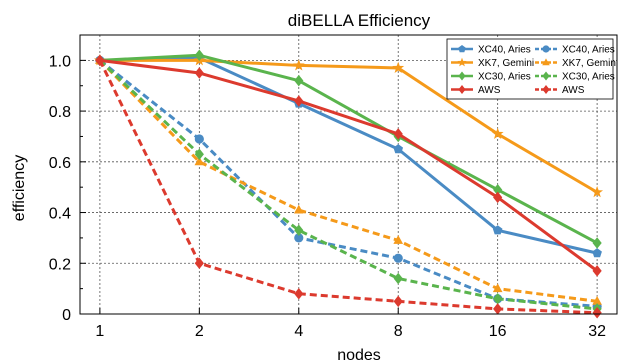 This screenshot has height=364, width=623. I want to click on x-tick-label: 8, so click(398, 331).